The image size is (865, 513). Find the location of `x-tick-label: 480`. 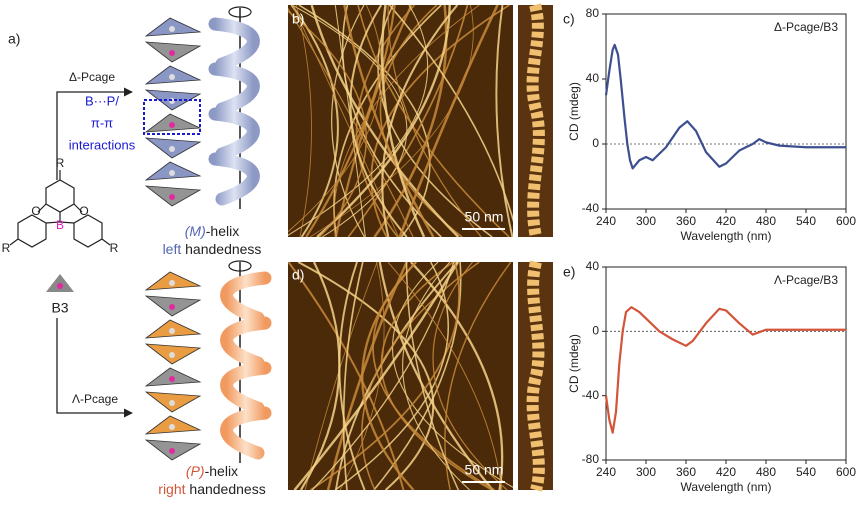

x-tick-label: 480 is located at coordinates (766, 221).